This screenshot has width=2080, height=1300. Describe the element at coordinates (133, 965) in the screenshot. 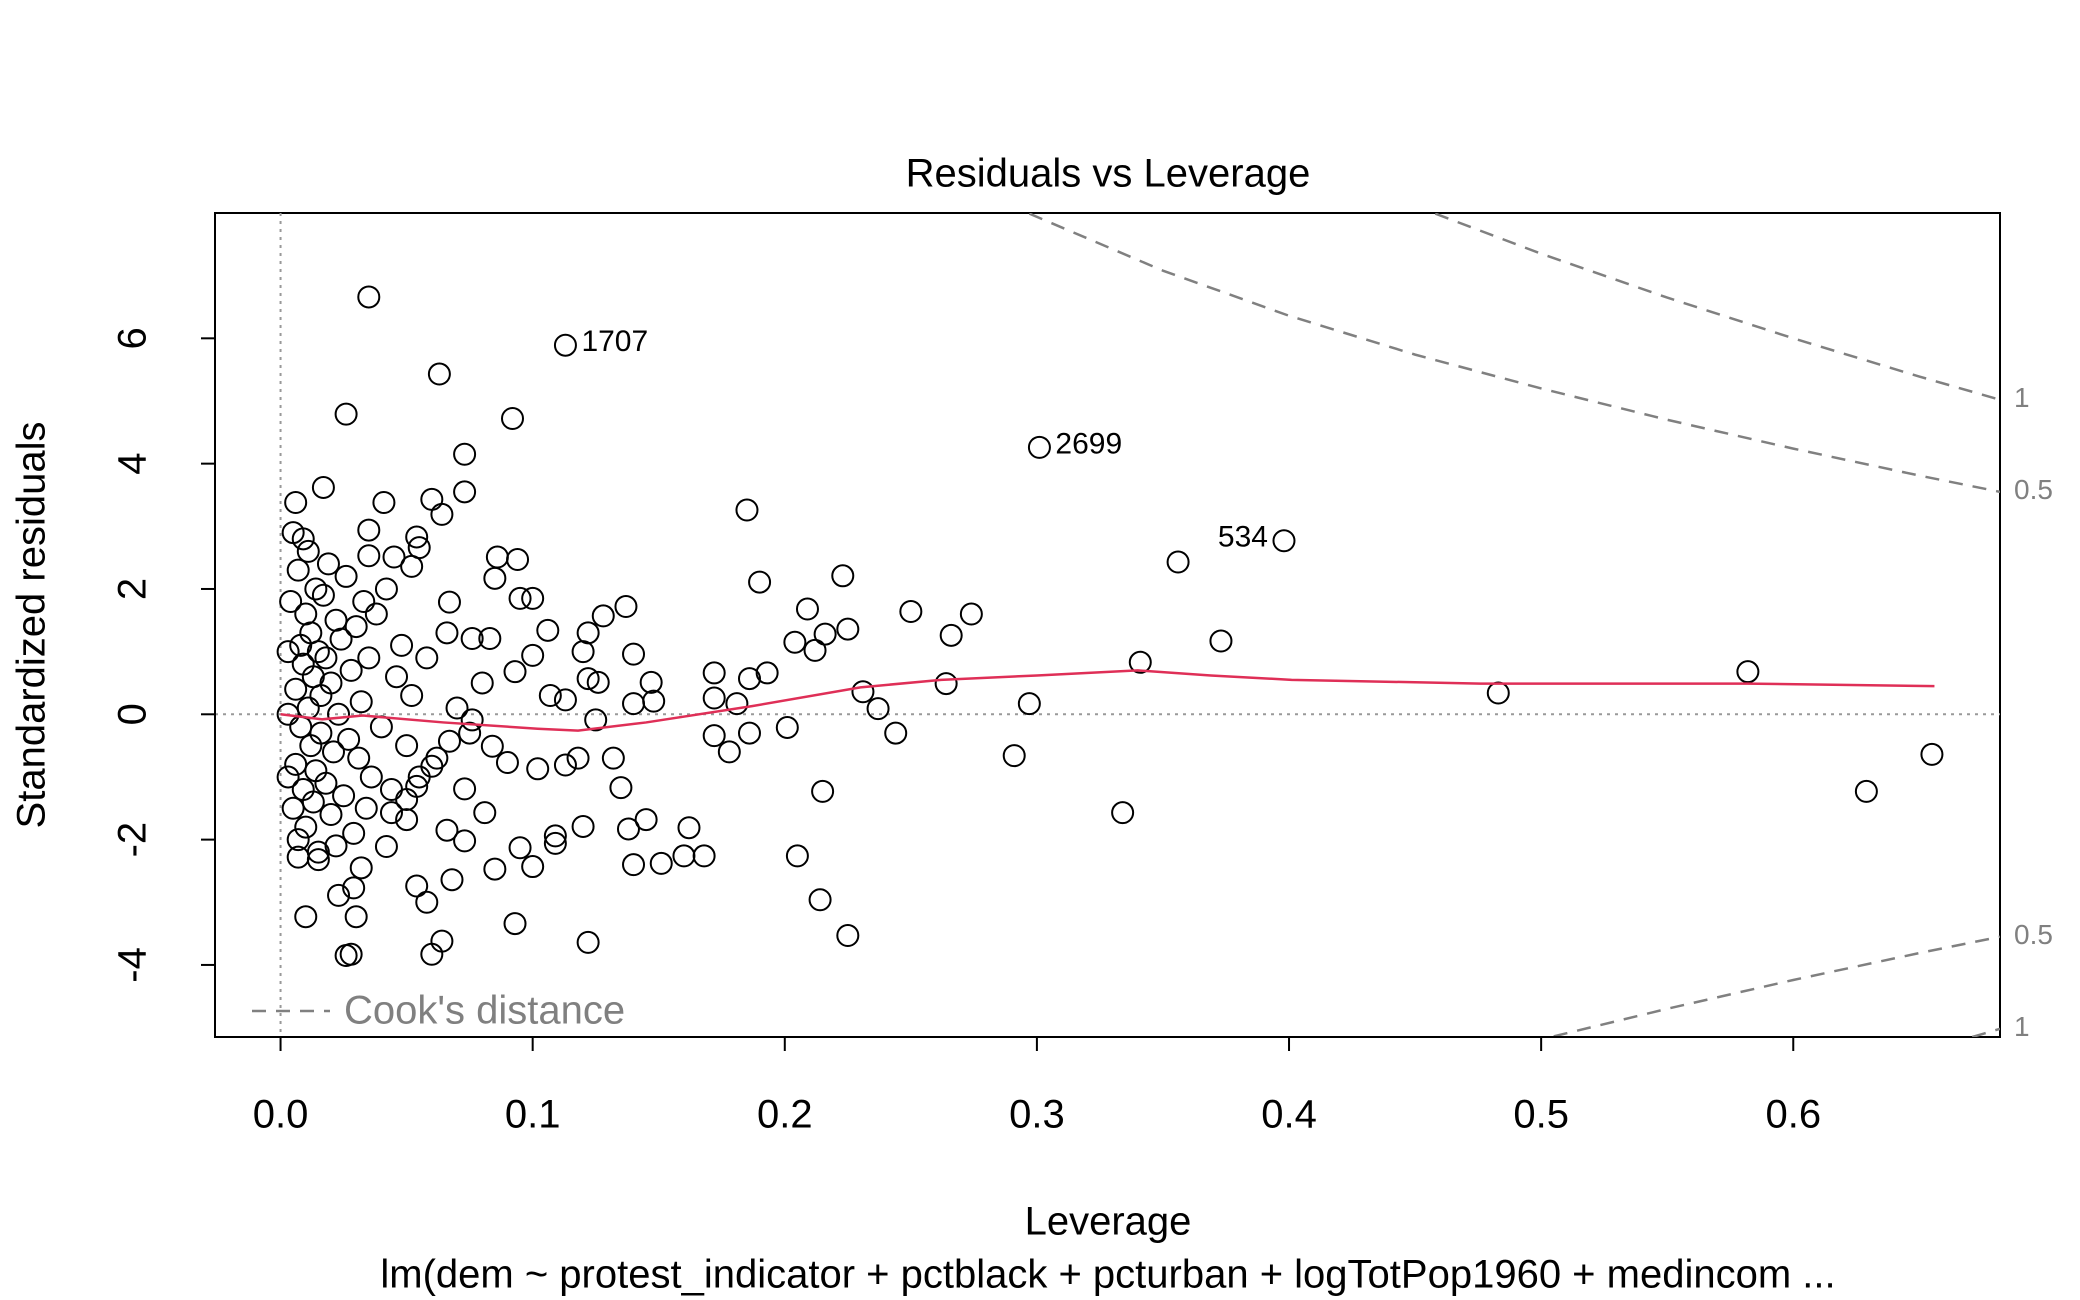

I see `y-tick-label: -4` at that location.